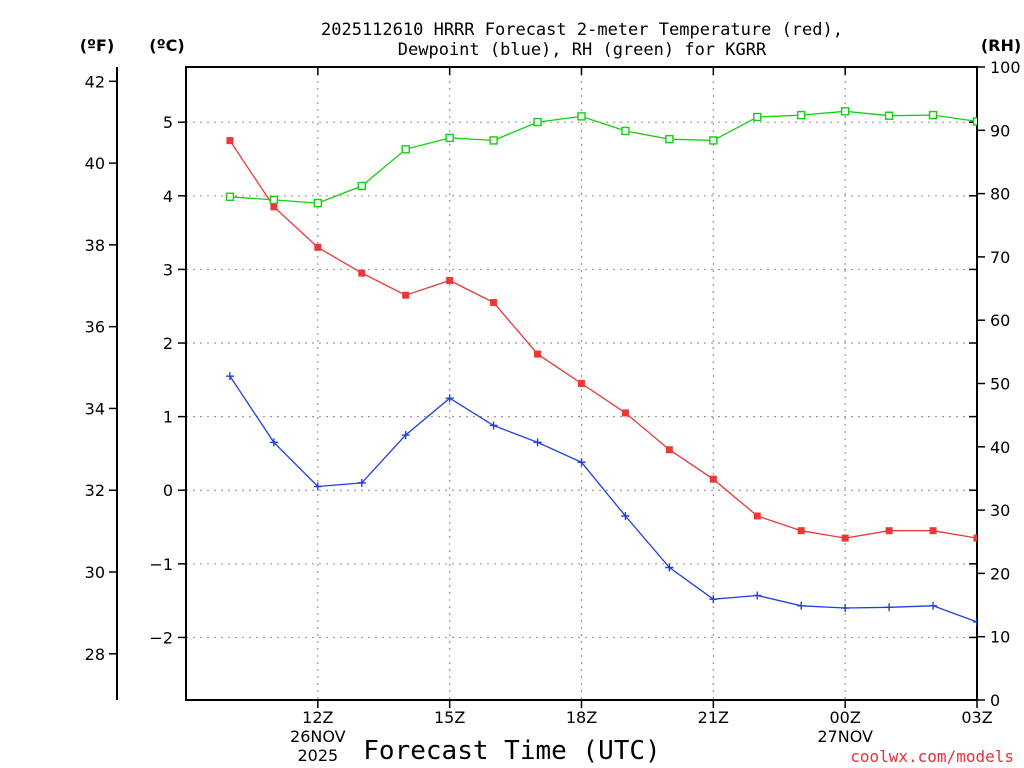  I want to click on rh-unit-label: (RH), so click(1001, 45).